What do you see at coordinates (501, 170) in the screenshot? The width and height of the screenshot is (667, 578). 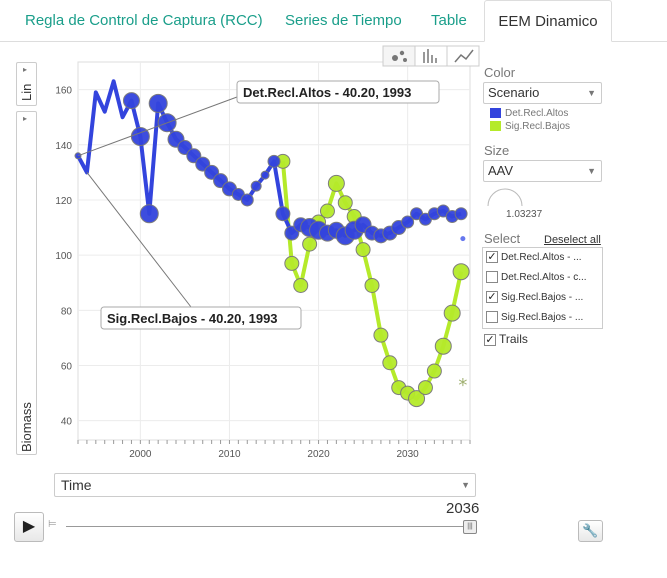 I see `size-selected: AAV` at bounding box center [501, 170].